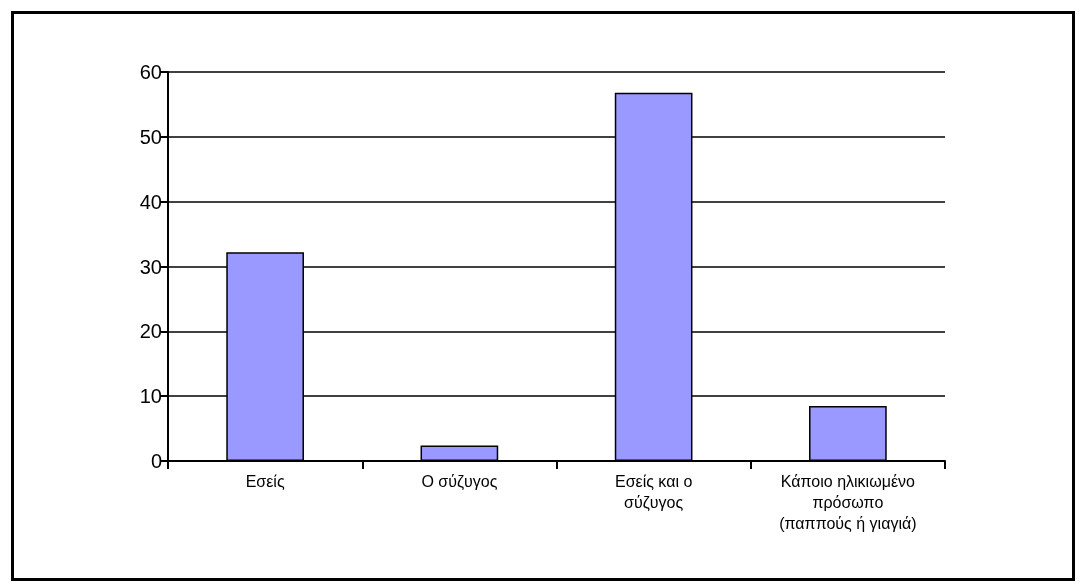 This screenshot has width=1083, height=588. Describe the element at coordinates (150, 266) in the screenshot. I see `y-tick-label: 30` at that location.